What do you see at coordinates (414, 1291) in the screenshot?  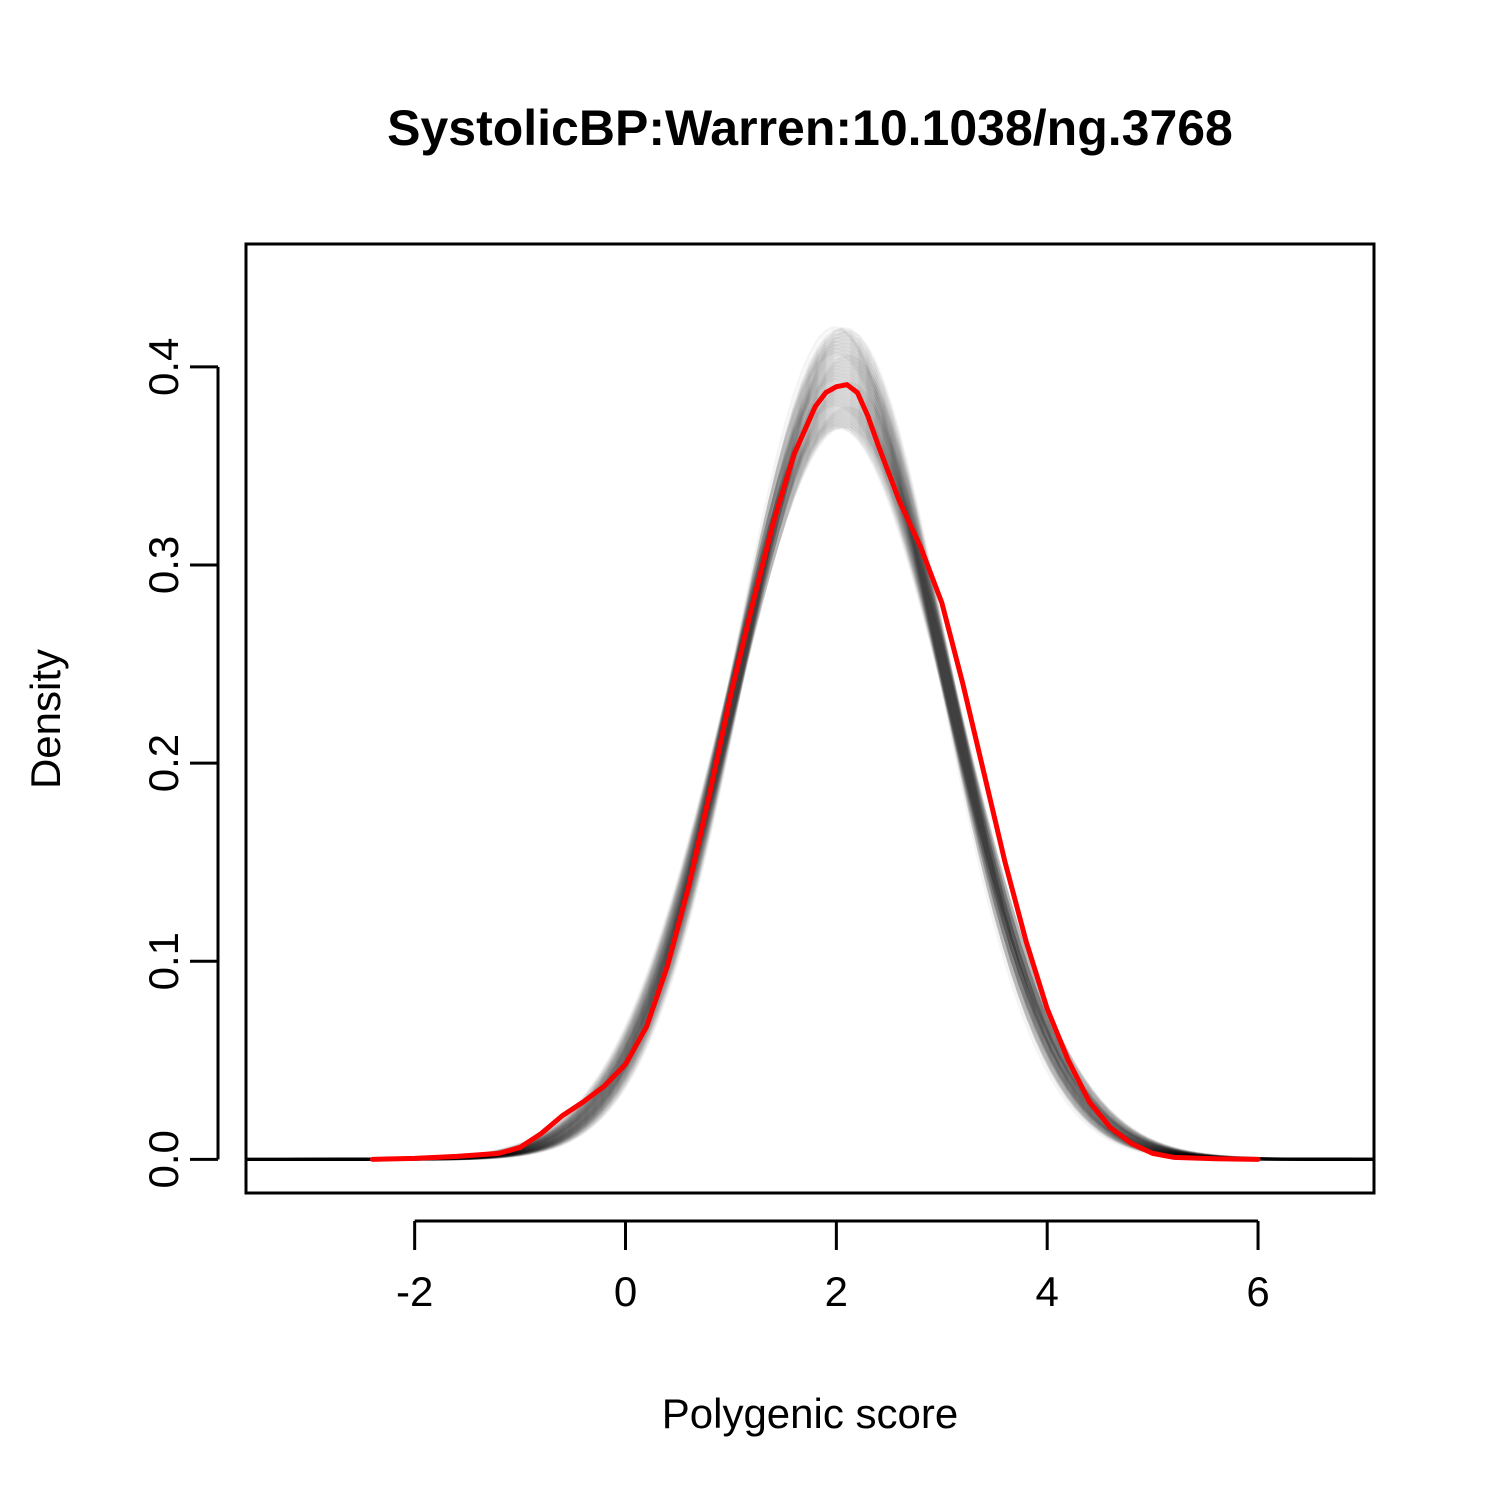 I see `x-tick-label: -2` at bounding box center [414, 1291].